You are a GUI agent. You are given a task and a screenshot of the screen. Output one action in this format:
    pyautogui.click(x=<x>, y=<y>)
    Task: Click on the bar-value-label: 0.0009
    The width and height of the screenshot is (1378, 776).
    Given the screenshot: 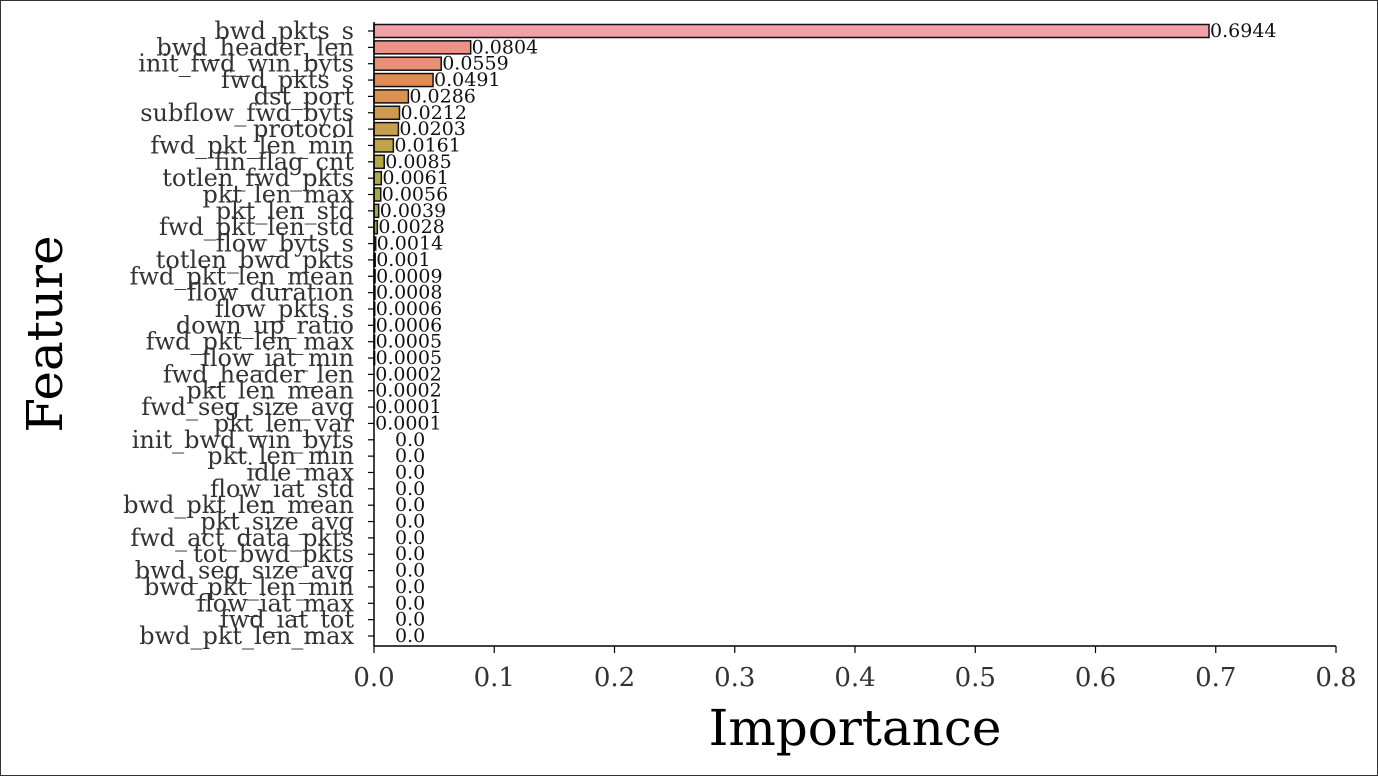 What is the action you would take?
    pyautogui.click(x=409, y=276)
    